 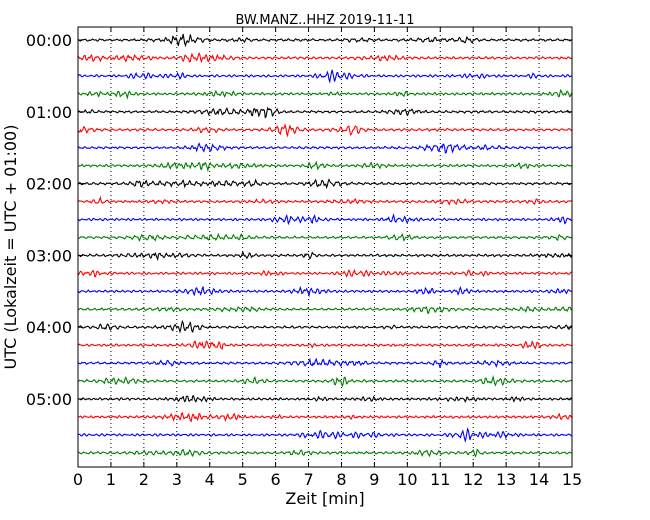 I want to click on x-tick-label: 3, so click(x=177, y=479).